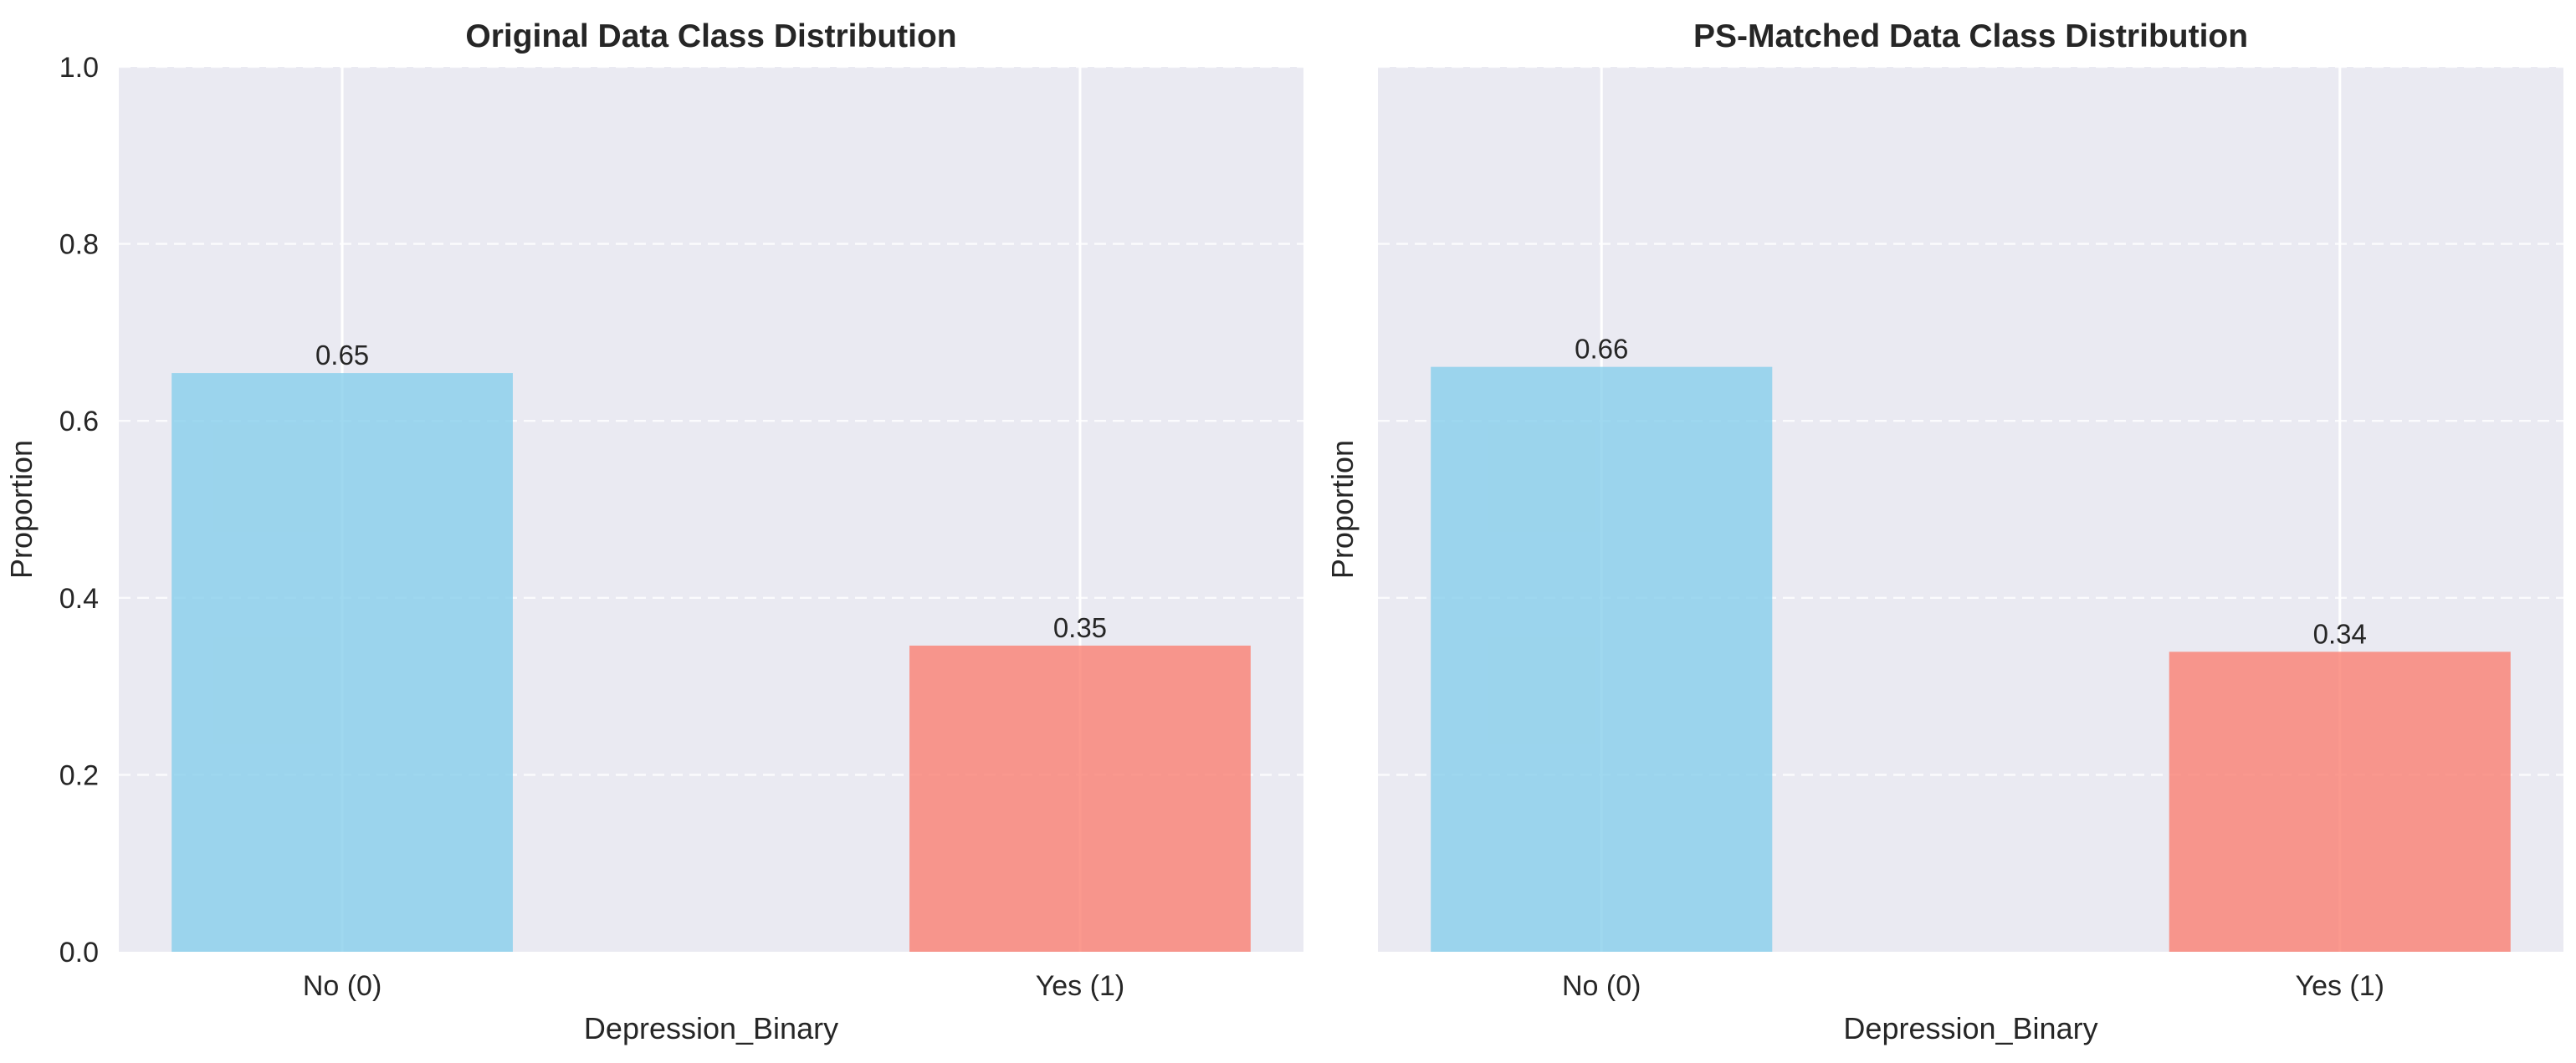  I want to click on y-tick-label: 0.6, so click(79, 421).